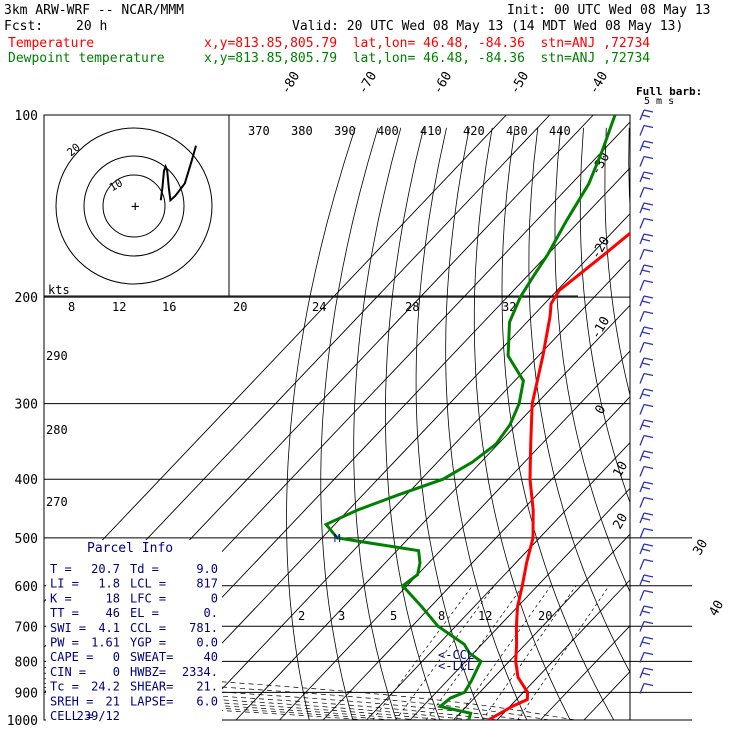  I want to click on init-time: Init: 00 UTC Wed 08 May 13, so click(609, 10).